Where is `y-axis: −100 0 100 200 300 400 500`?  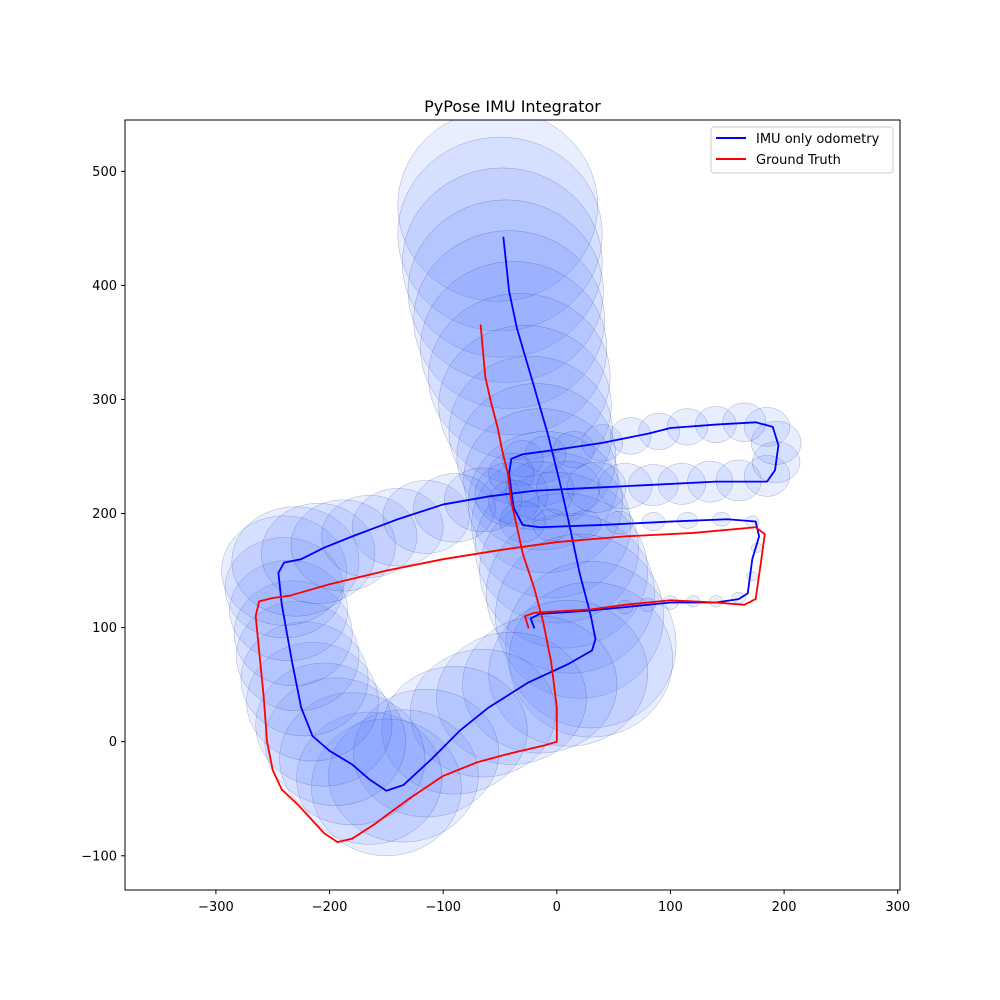
y-axis: −100 0 100 200 300 400 500 is located at coordinates (103, 514).